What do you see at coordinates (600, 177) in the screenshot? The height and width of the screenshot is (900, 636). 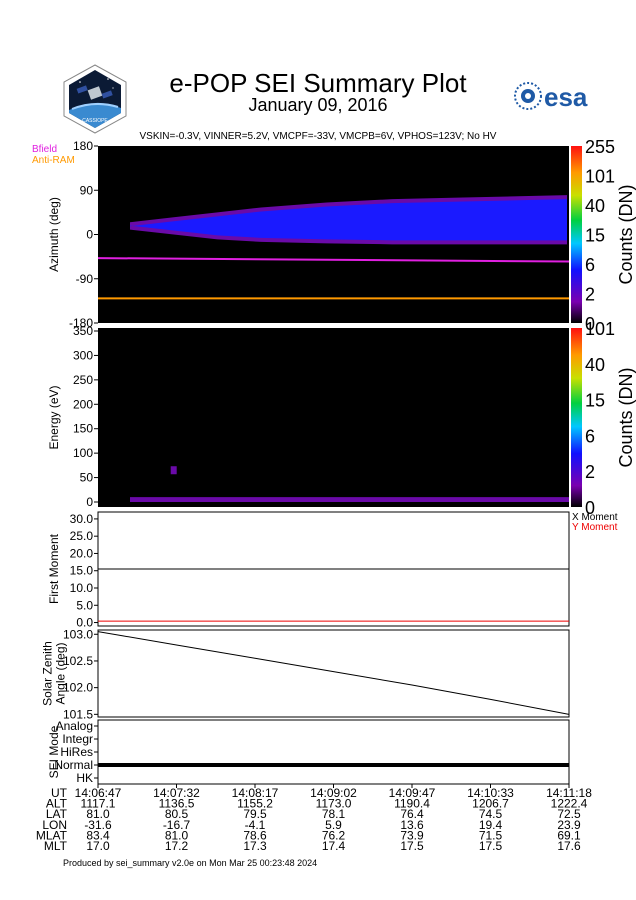 I see `azimuth-colorbar-tick-label: 101` at bounding box center [600, 177].